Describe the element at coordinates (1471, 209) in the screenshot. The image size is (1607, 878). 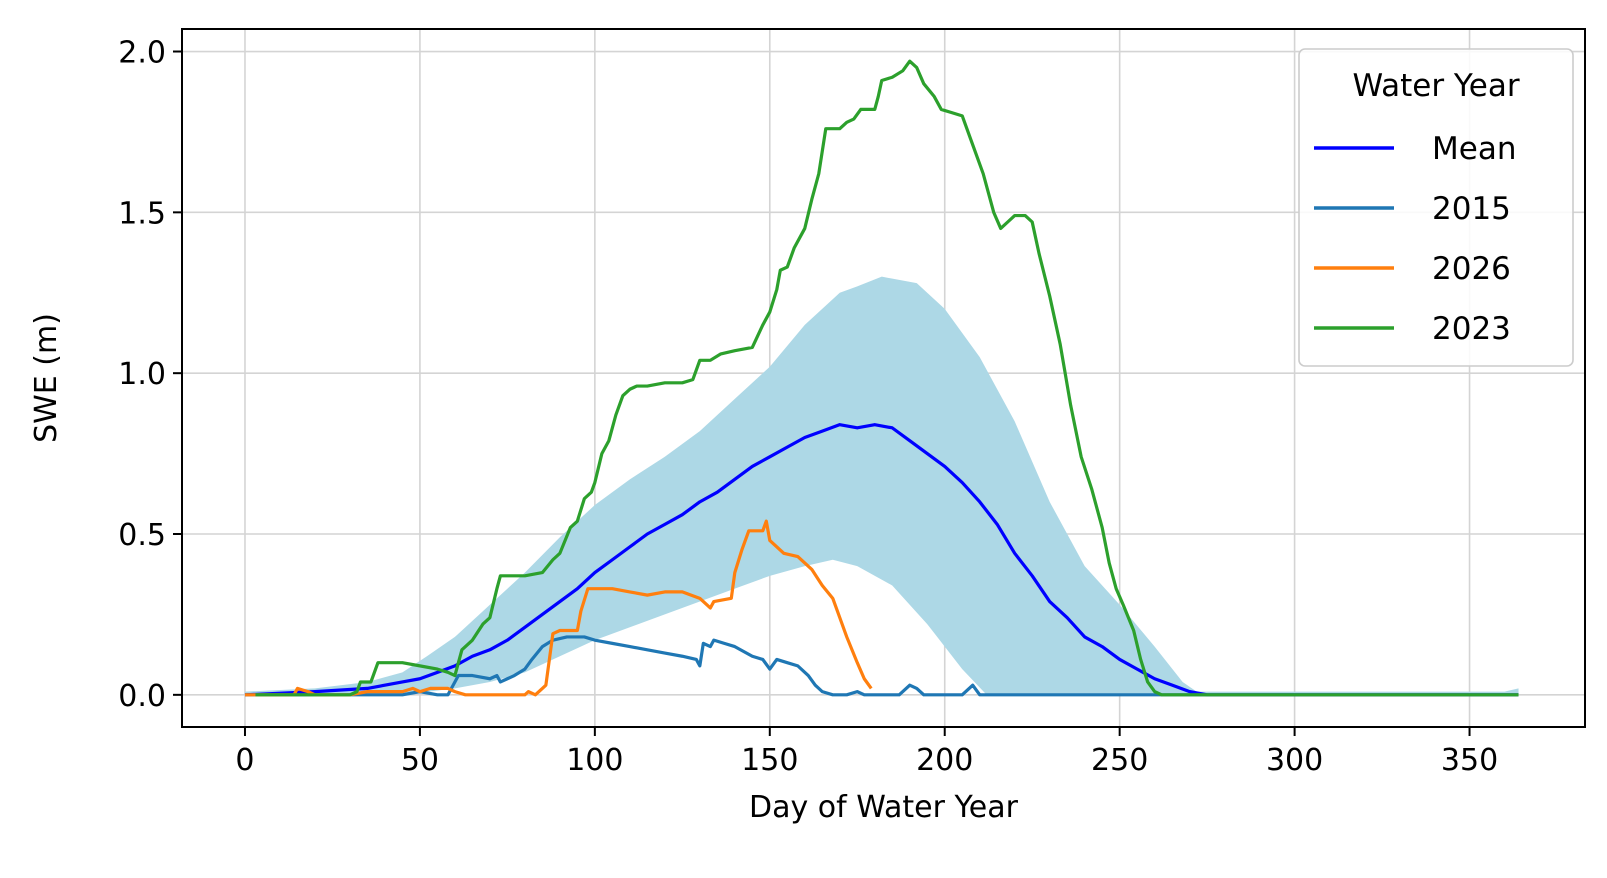
I see `legend-label-2015: 2015` at that location.